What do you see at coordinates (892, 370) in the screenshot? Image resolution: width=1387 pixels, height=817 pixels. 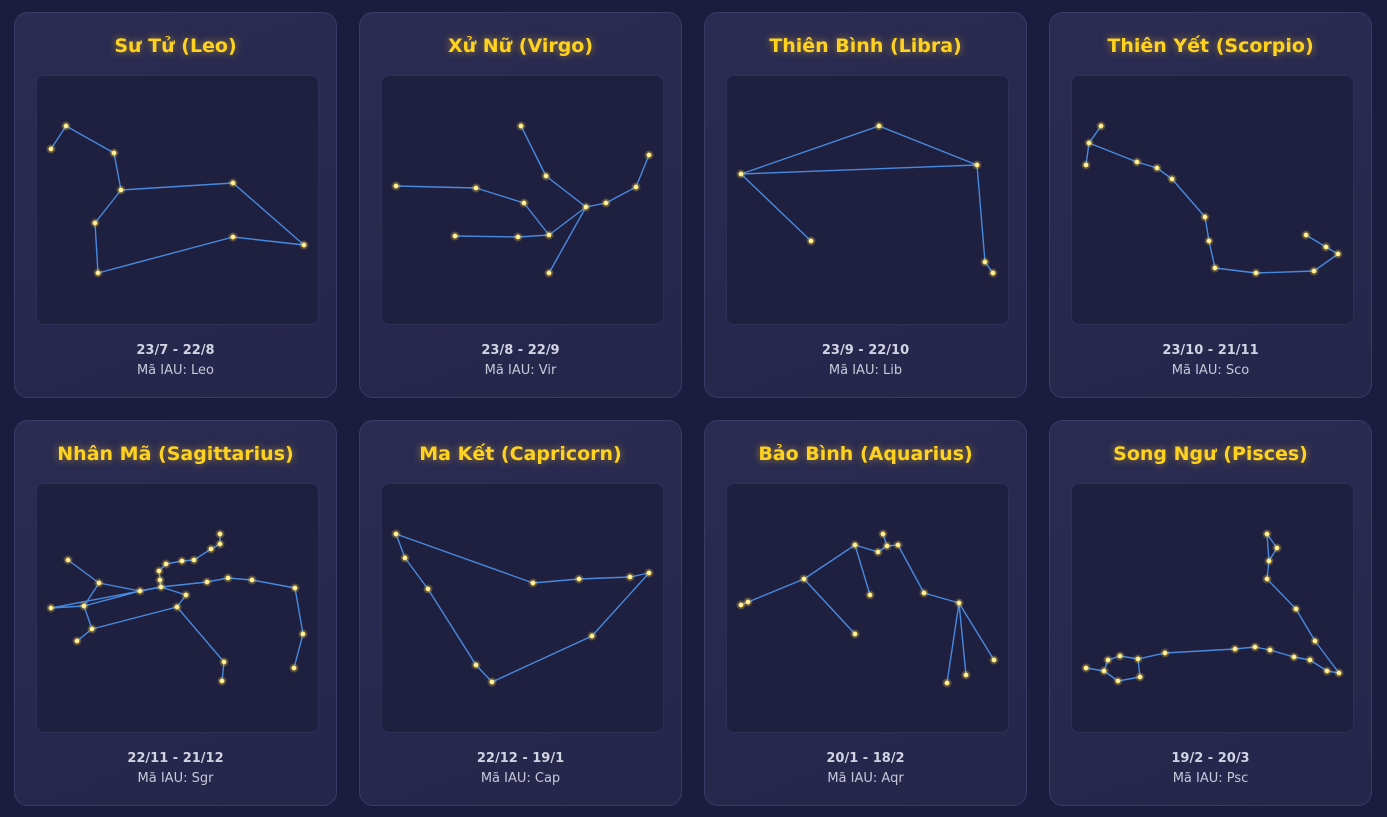 I see `iau-value: Lib` at bounding box center [892, 370].